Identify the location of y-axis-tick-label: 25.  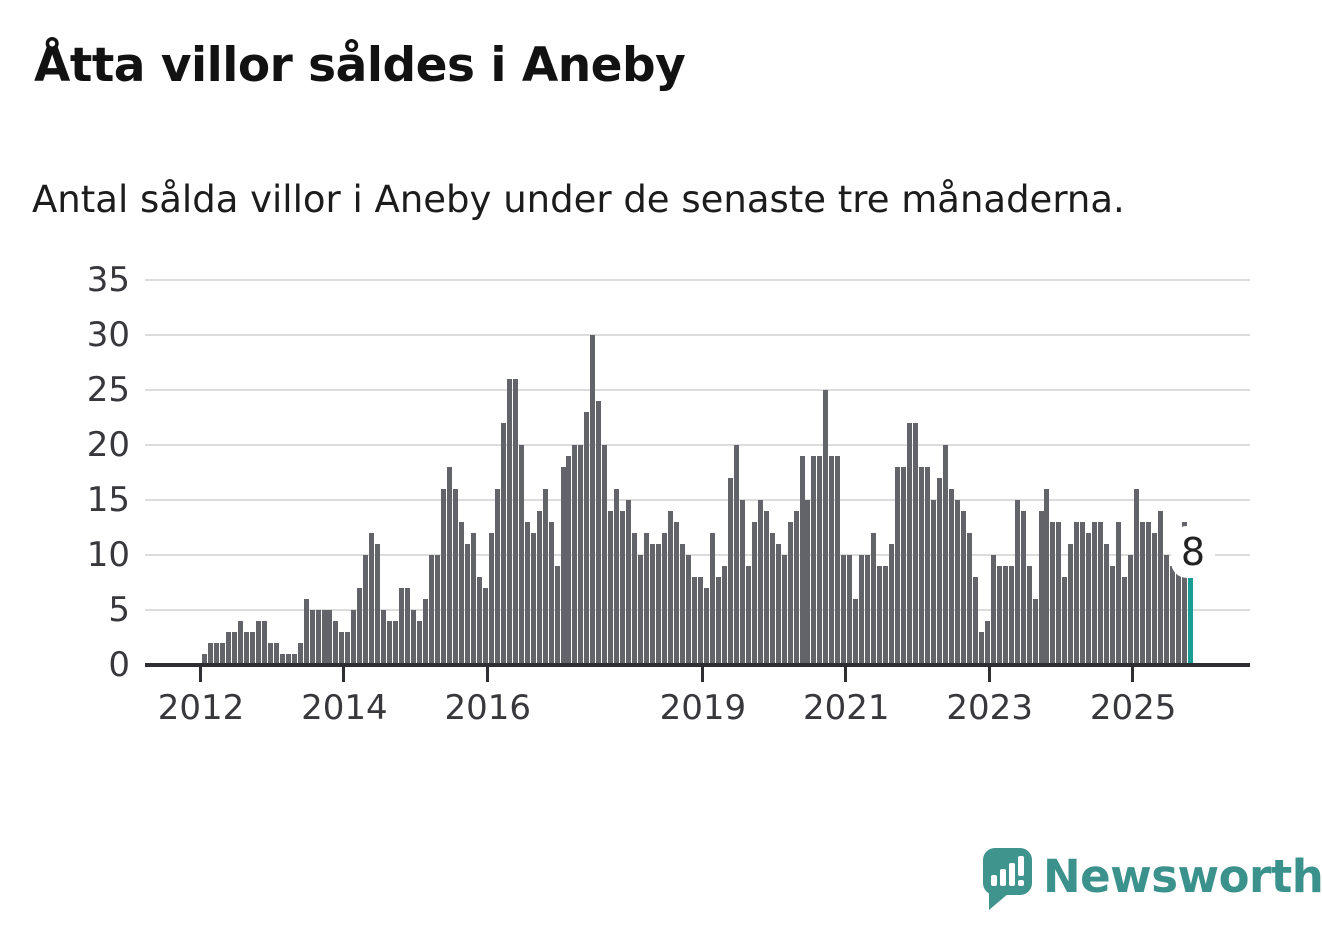
(108, 390).